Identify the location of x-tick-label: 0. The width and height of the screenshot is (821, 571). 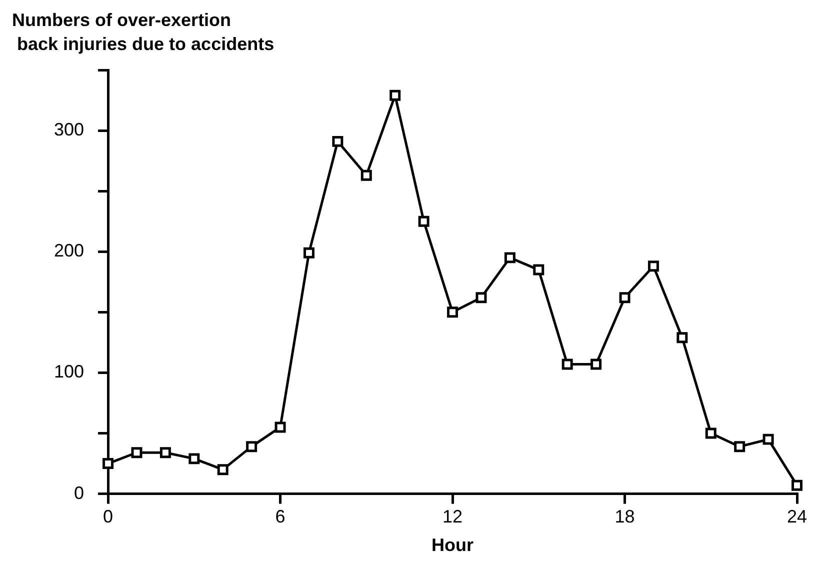
(108, 516).